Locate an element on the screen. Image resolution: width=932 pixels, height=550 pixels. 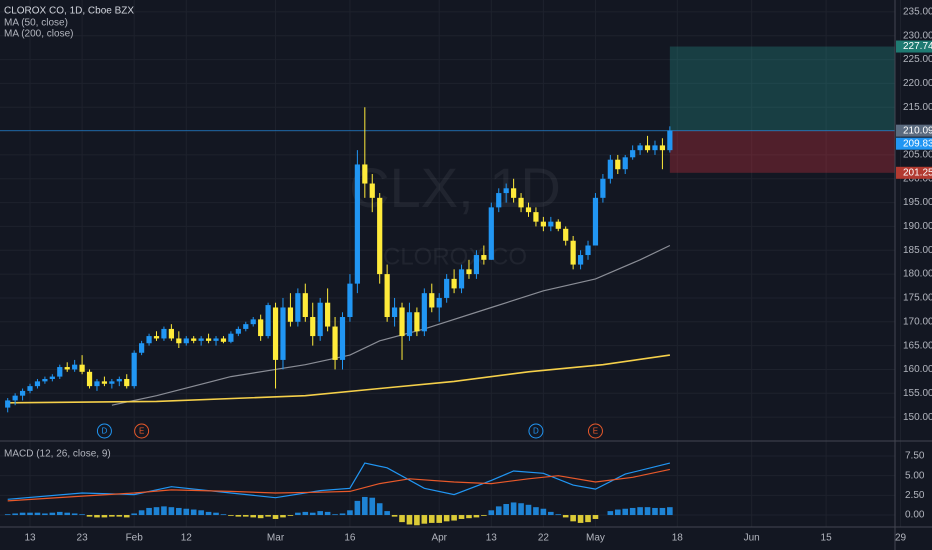
x-tick-label: 22 is located at coordinates (544, 538).